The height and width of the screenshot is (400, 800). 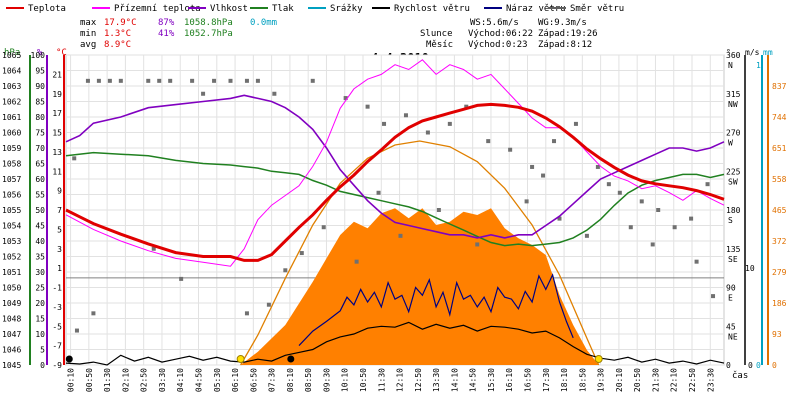 What do you see at coordinates (619, 380) in the screenshot?
I see `time-tick: 20:10` at bounding box center [619, 380].